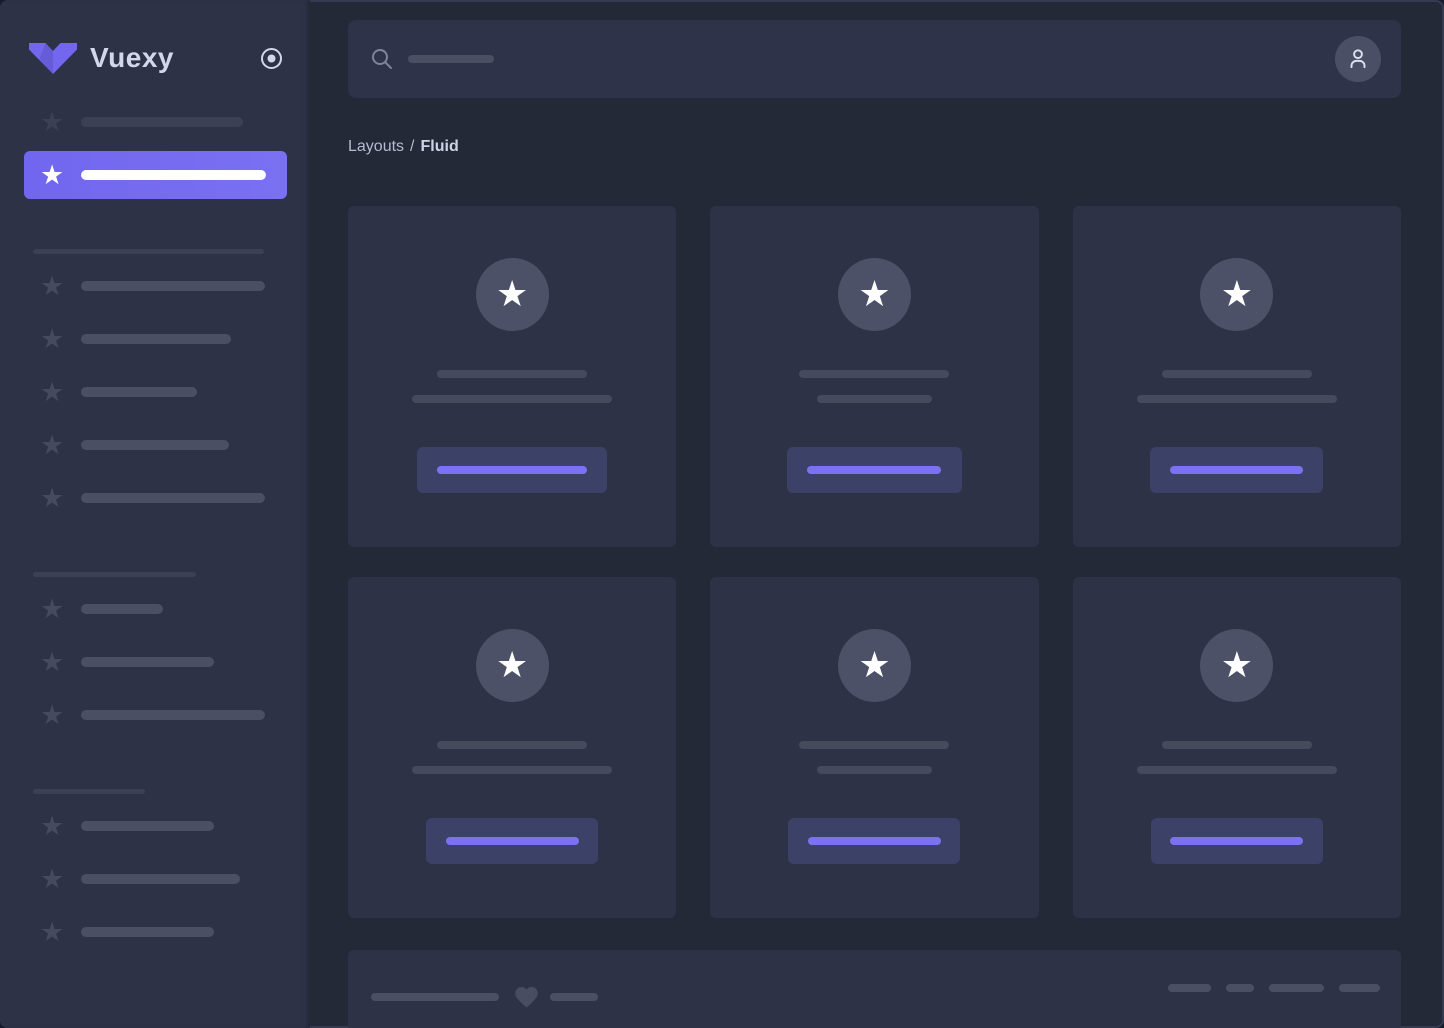 The height and width of the screenshot is (1028, 1444). What do you see at coordinates (874, 147) in the screenshot?
I see `breadcrumb: Layouts / Fluid` at bounding box center [874, 147].